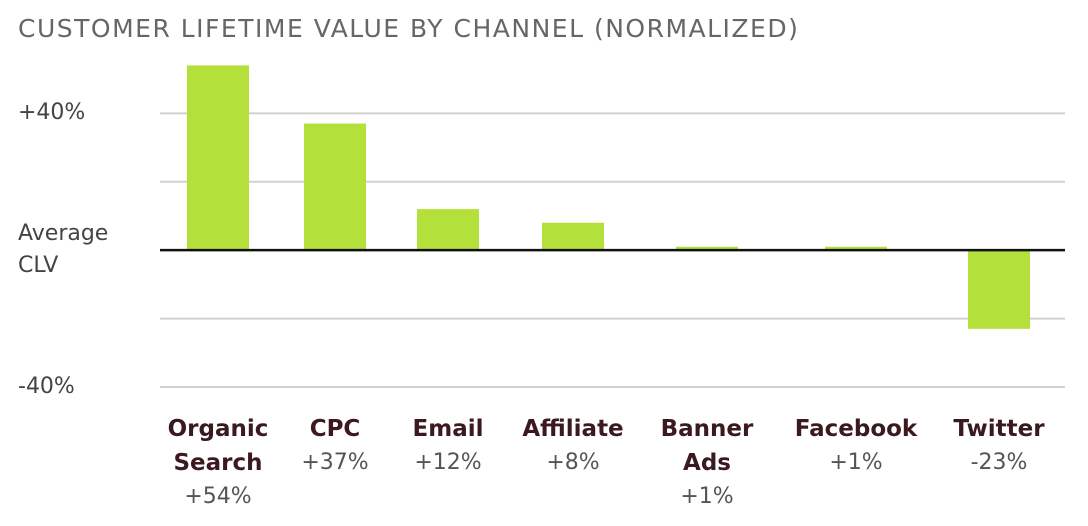  Describe the element at coordinates (999, 446) in the screenshot. I see `category-label-group: Twitter -23%` at that location.